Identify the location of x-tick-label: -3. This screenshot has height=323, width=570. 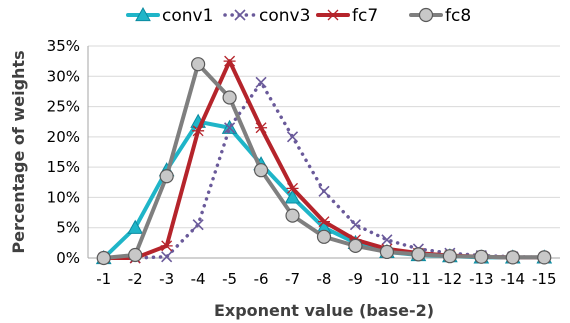
(166, 279).